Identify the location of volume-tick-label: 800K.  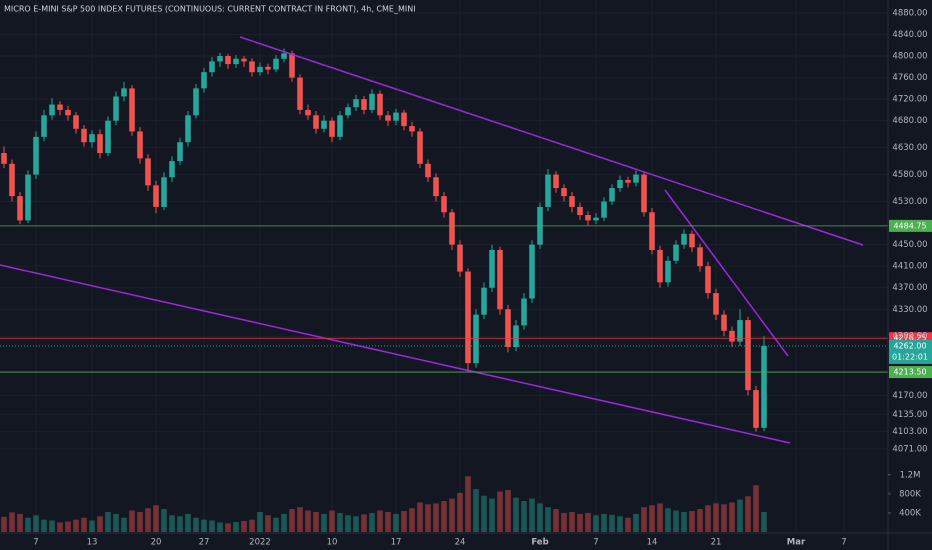
(910, 494).